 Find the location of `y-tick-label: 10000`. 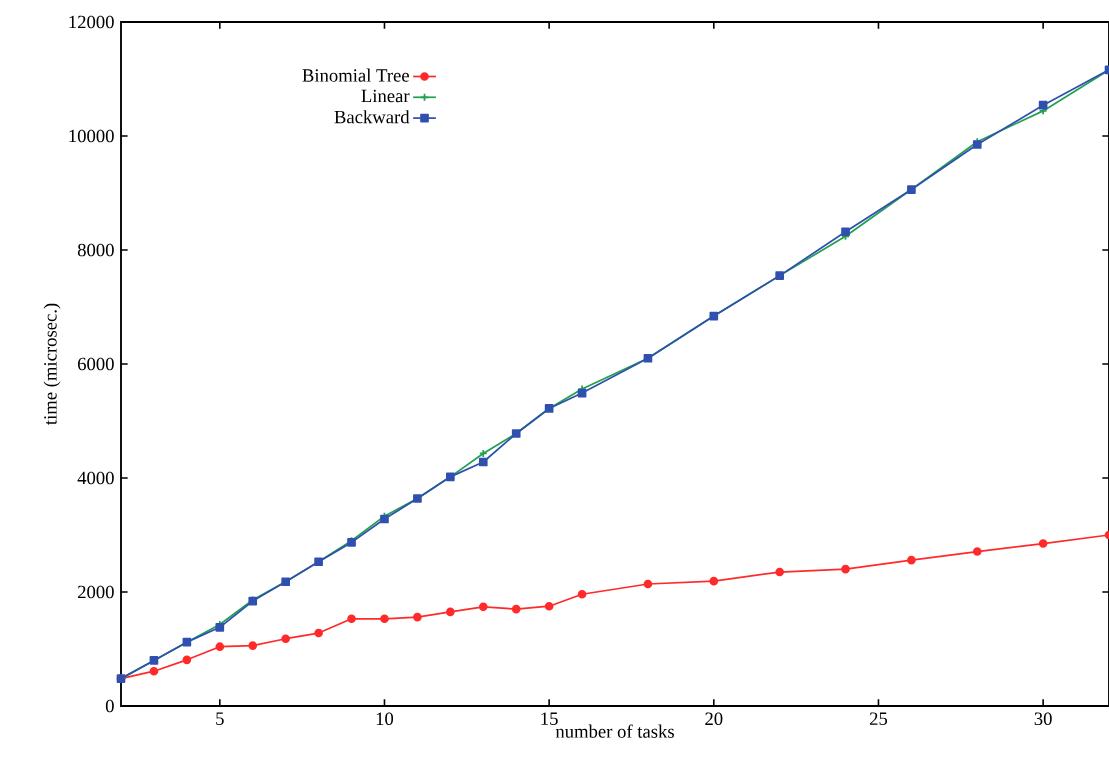

y-tick-label: 10000 is located at coordinates (91, 136).